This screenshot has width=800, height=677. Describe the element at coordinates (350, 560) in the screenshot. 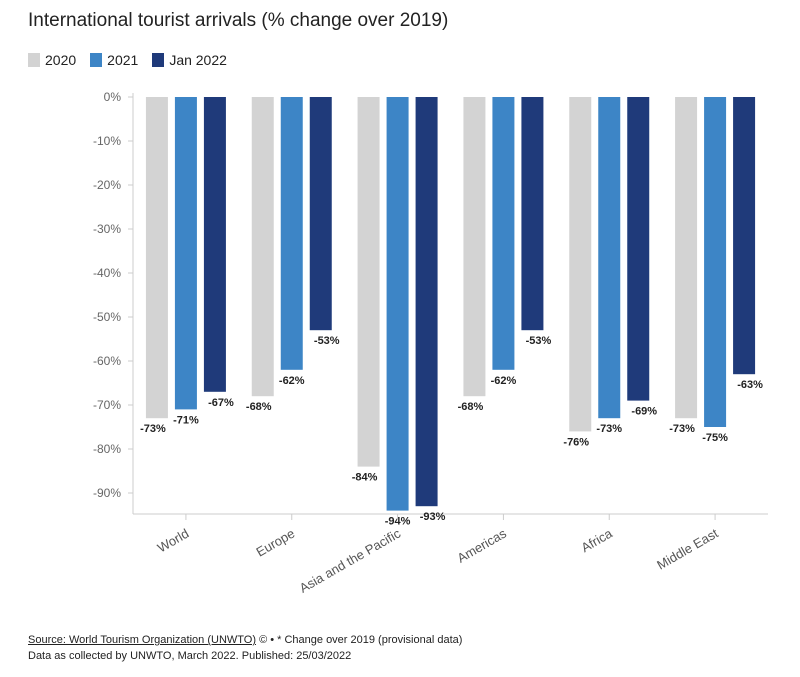

I see `x-tick-label: Asia and the Pacific` at that location.